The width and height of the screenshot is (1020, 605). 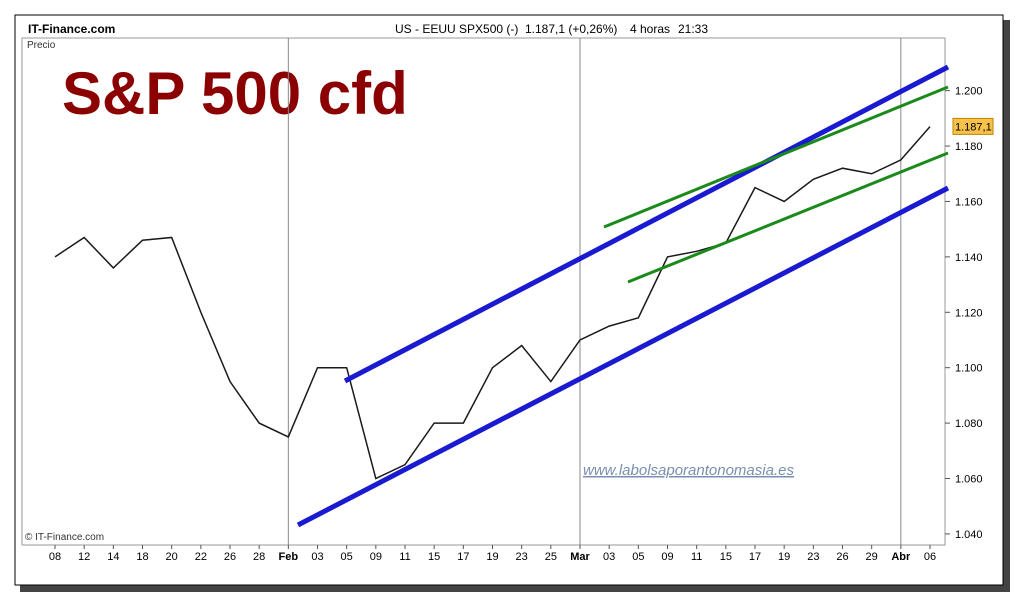 I want to click on x-tick-label: 28, so click(x=259, y=557).